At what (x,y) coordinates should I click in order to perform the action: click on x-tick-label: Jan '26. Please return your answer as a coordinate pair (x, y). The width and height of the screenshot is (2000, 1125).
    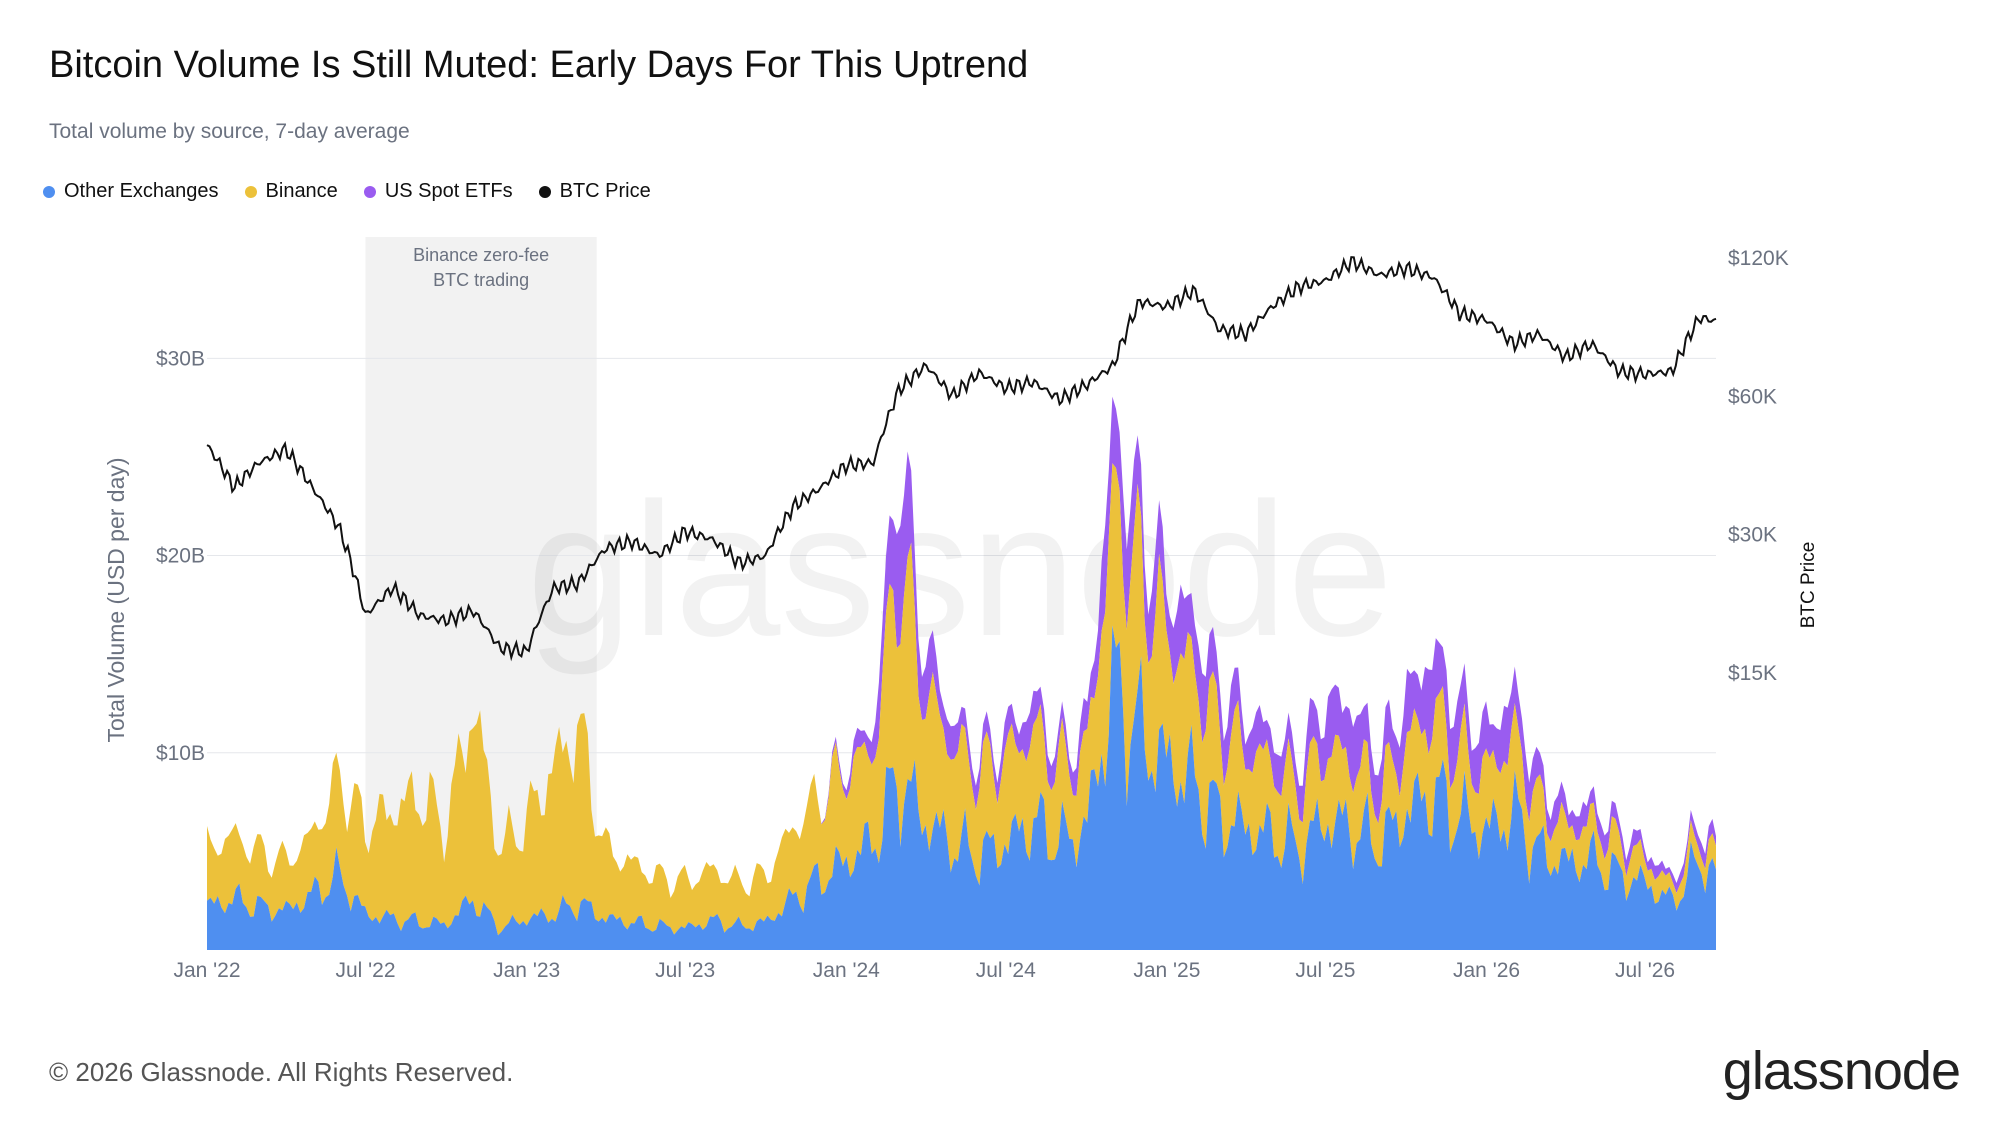
    Looking at the image, I should click on (1486, 970).